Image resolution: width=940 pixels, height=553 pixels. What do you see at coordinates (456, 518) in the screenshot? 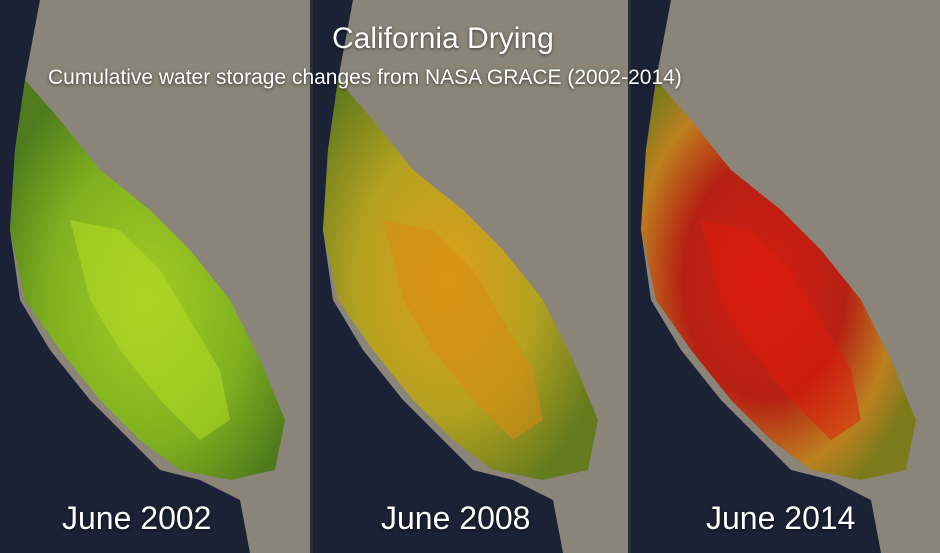
I see `panel-label: June 2008` at bounding box center [456, 518].